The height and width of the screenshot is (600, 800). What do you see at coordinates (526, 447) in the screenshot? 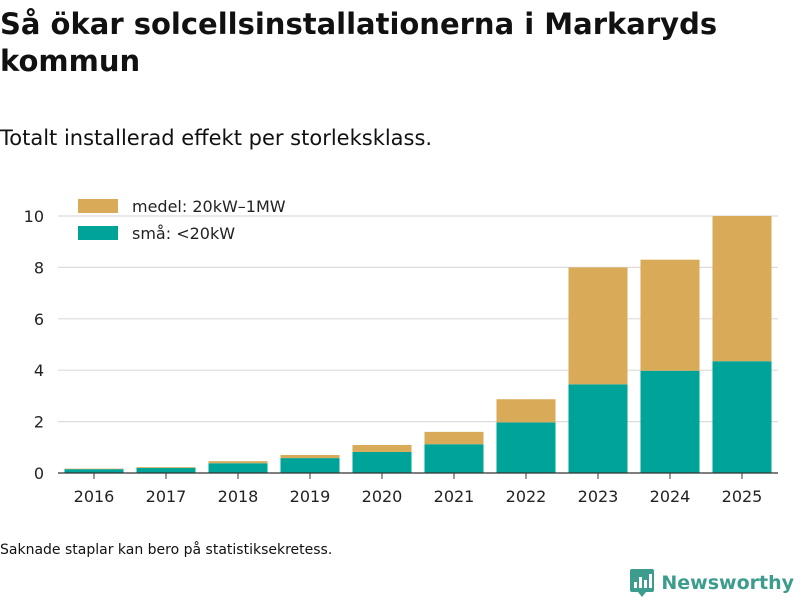
I see `bar-sma-2022` at bounding box center [526, 447].